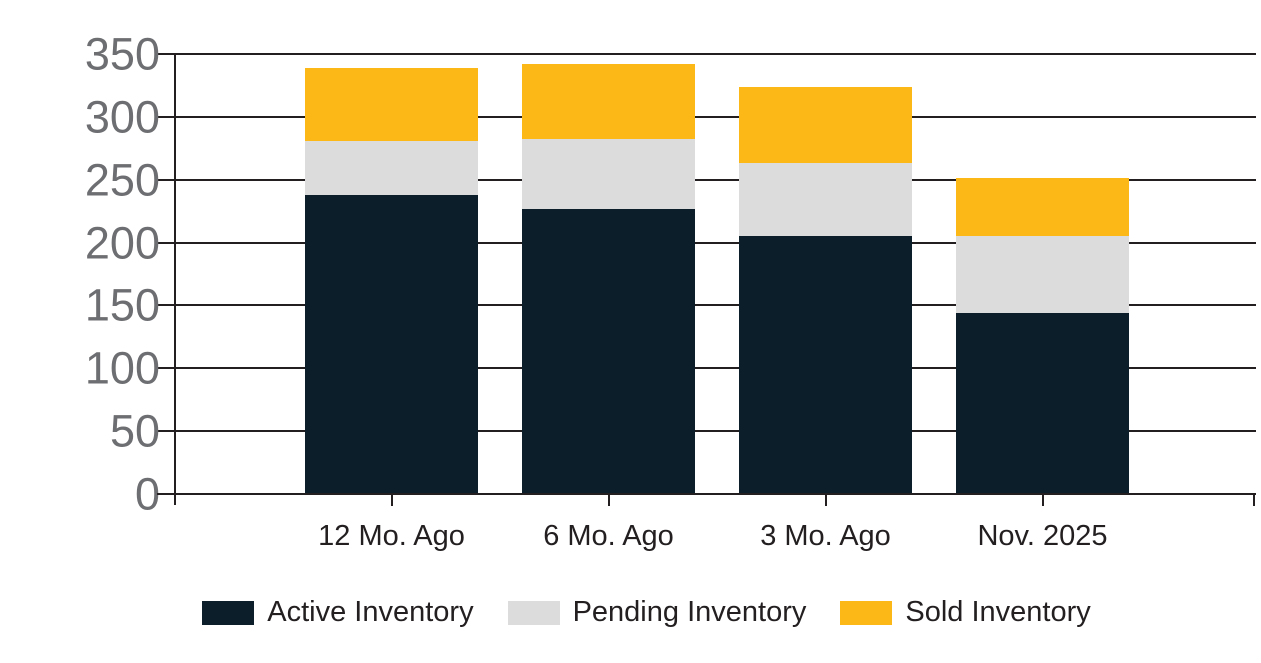 The width and height of the screenshot is (1261, 663). What do you see at coordinates (608, 102) in the screenshot?
I see `bar-6-mo-ago-sold-inventory` at bounding box center [608, 102].